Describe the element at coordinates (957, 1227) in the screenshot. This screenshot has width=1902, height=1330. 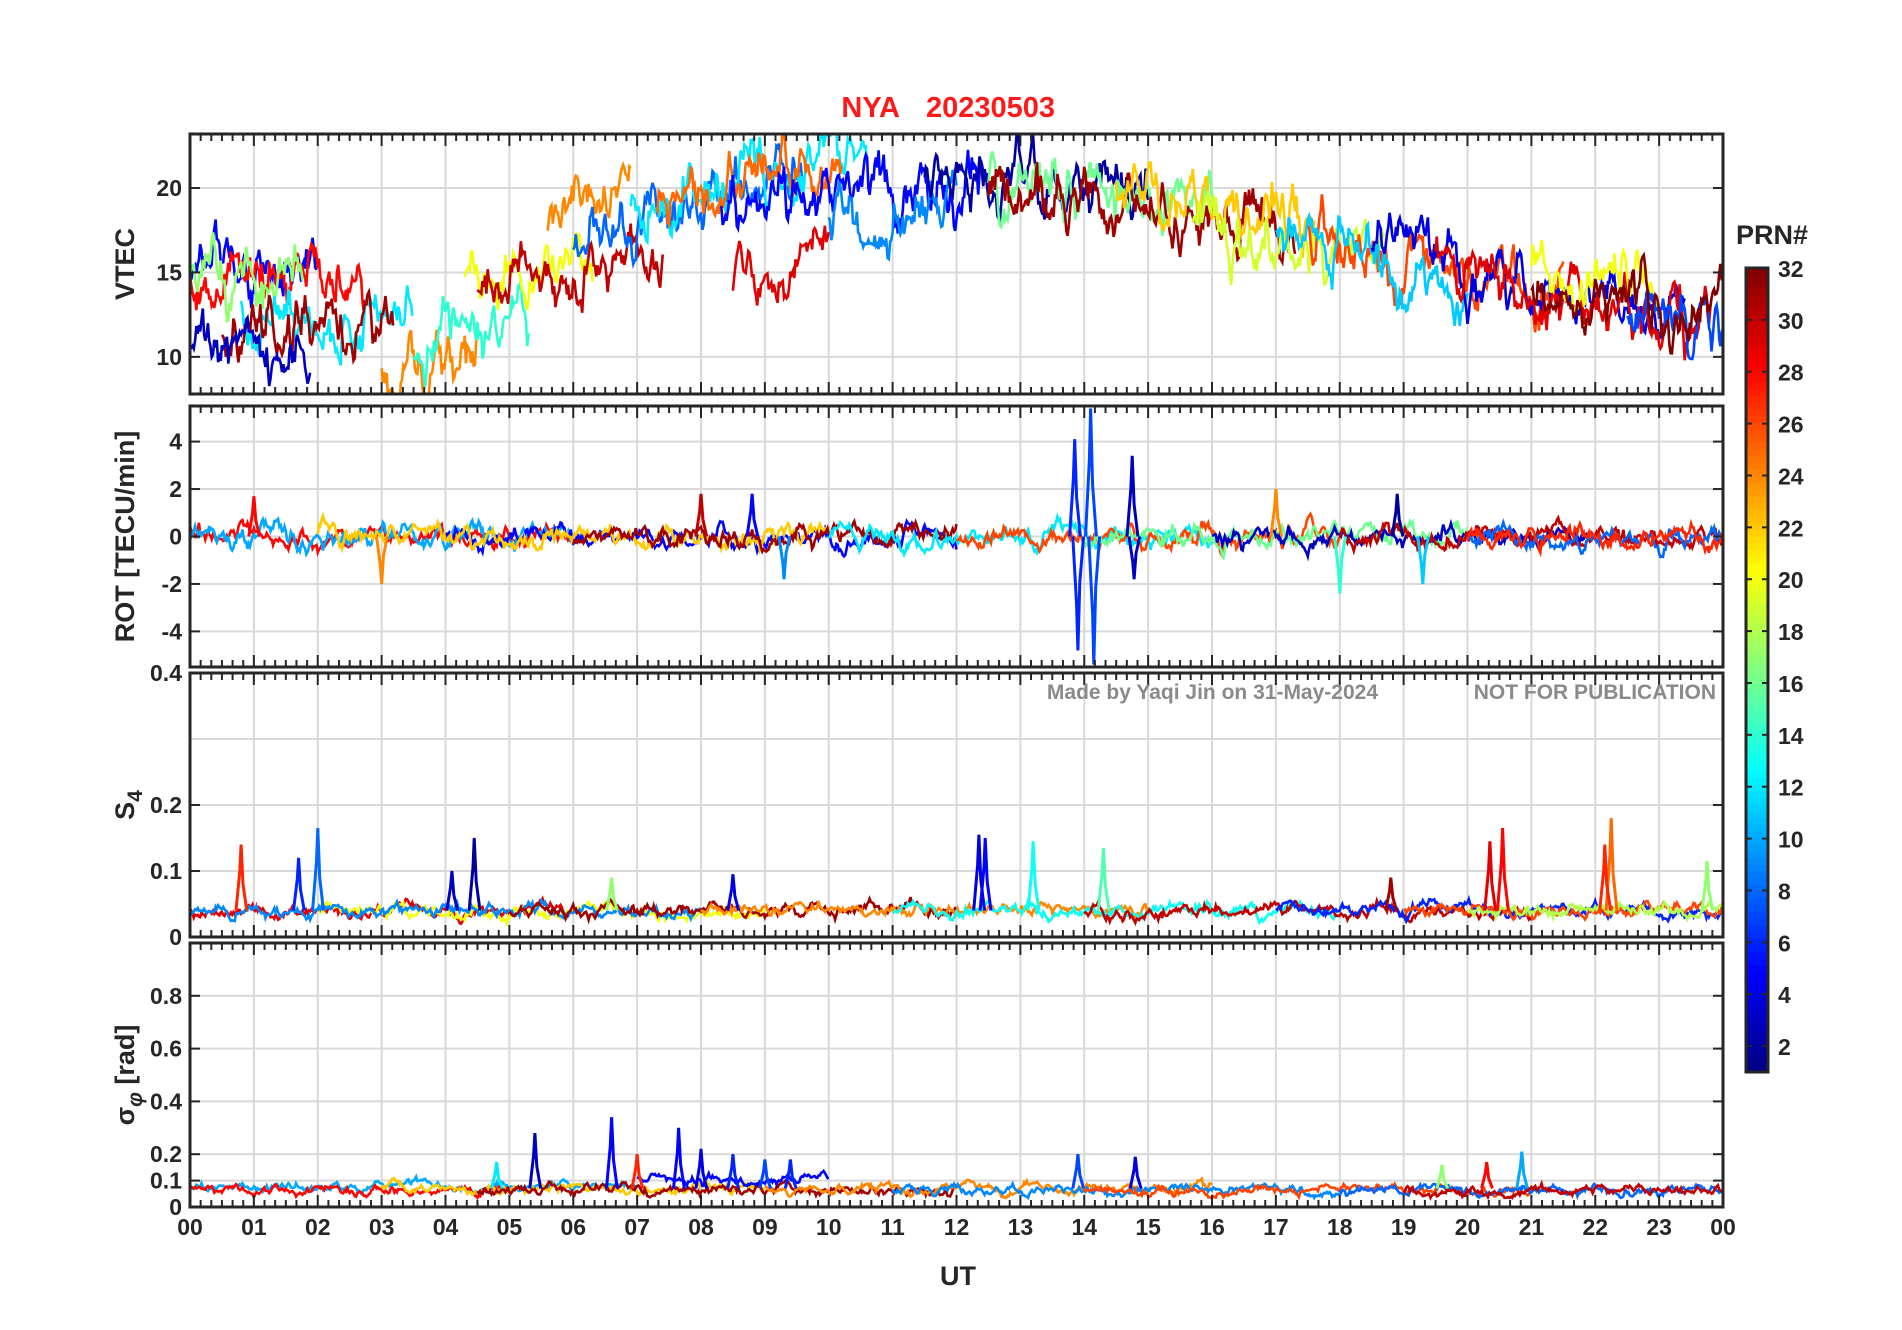
I see `x-tick-label: 12` at that location.